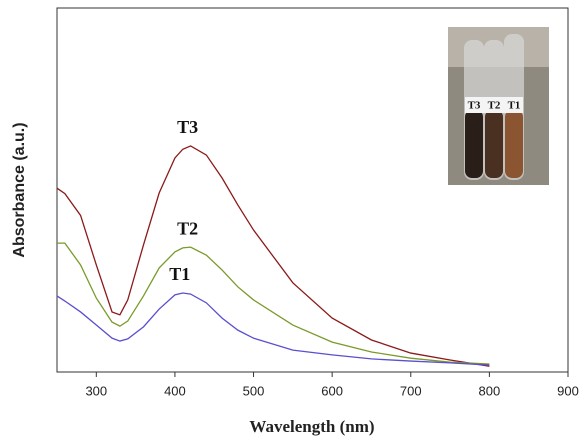  I want to click on y-axis-label: Absorbance (a.u.), so click(19, 189).